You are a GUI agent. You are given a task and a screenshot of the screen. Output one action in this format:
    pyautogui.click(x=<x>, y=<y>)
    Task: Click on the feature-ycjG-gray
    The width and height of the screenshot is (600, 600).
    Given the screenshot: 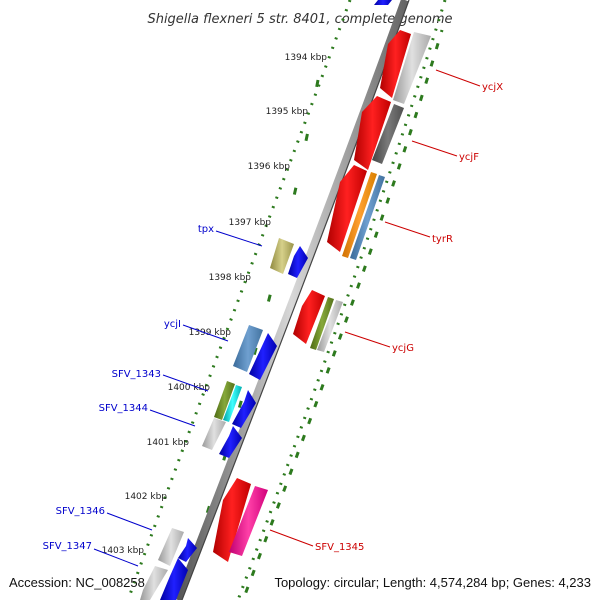 What is the action you would take?
    pyautogui.click(x=330, y=326)
    